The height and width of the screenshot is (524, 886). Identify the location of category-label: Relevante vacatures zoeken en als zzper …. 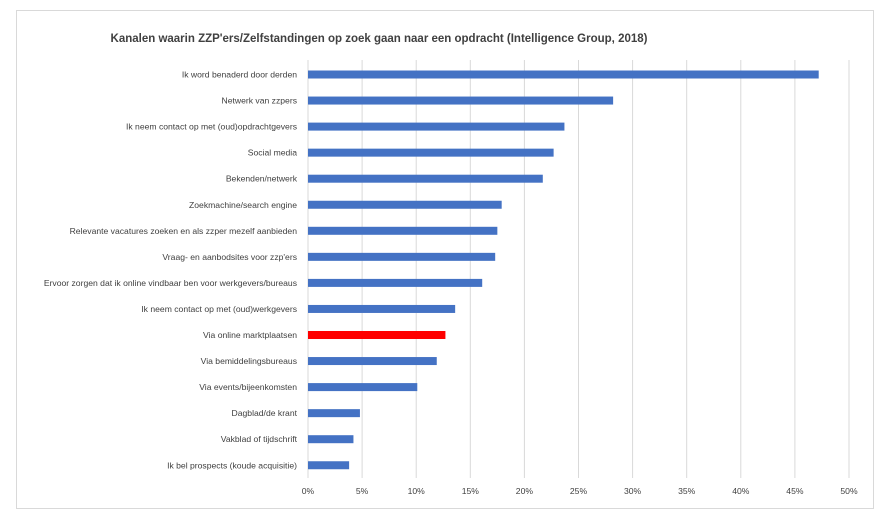
(184, 231).